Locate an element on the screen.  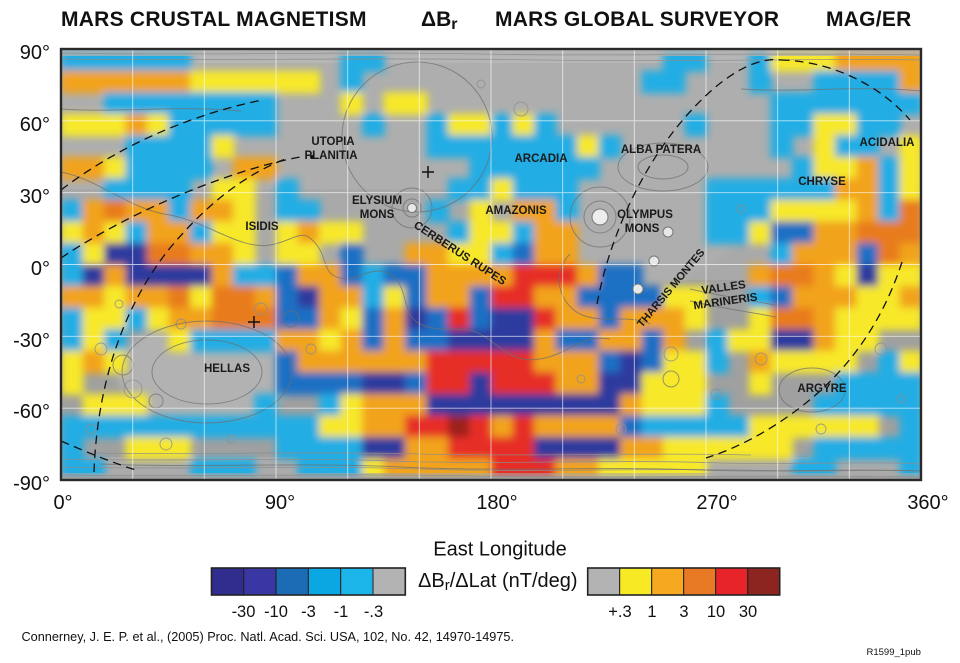
svg-text: ARGYRE is located at coordinates (822, 389).